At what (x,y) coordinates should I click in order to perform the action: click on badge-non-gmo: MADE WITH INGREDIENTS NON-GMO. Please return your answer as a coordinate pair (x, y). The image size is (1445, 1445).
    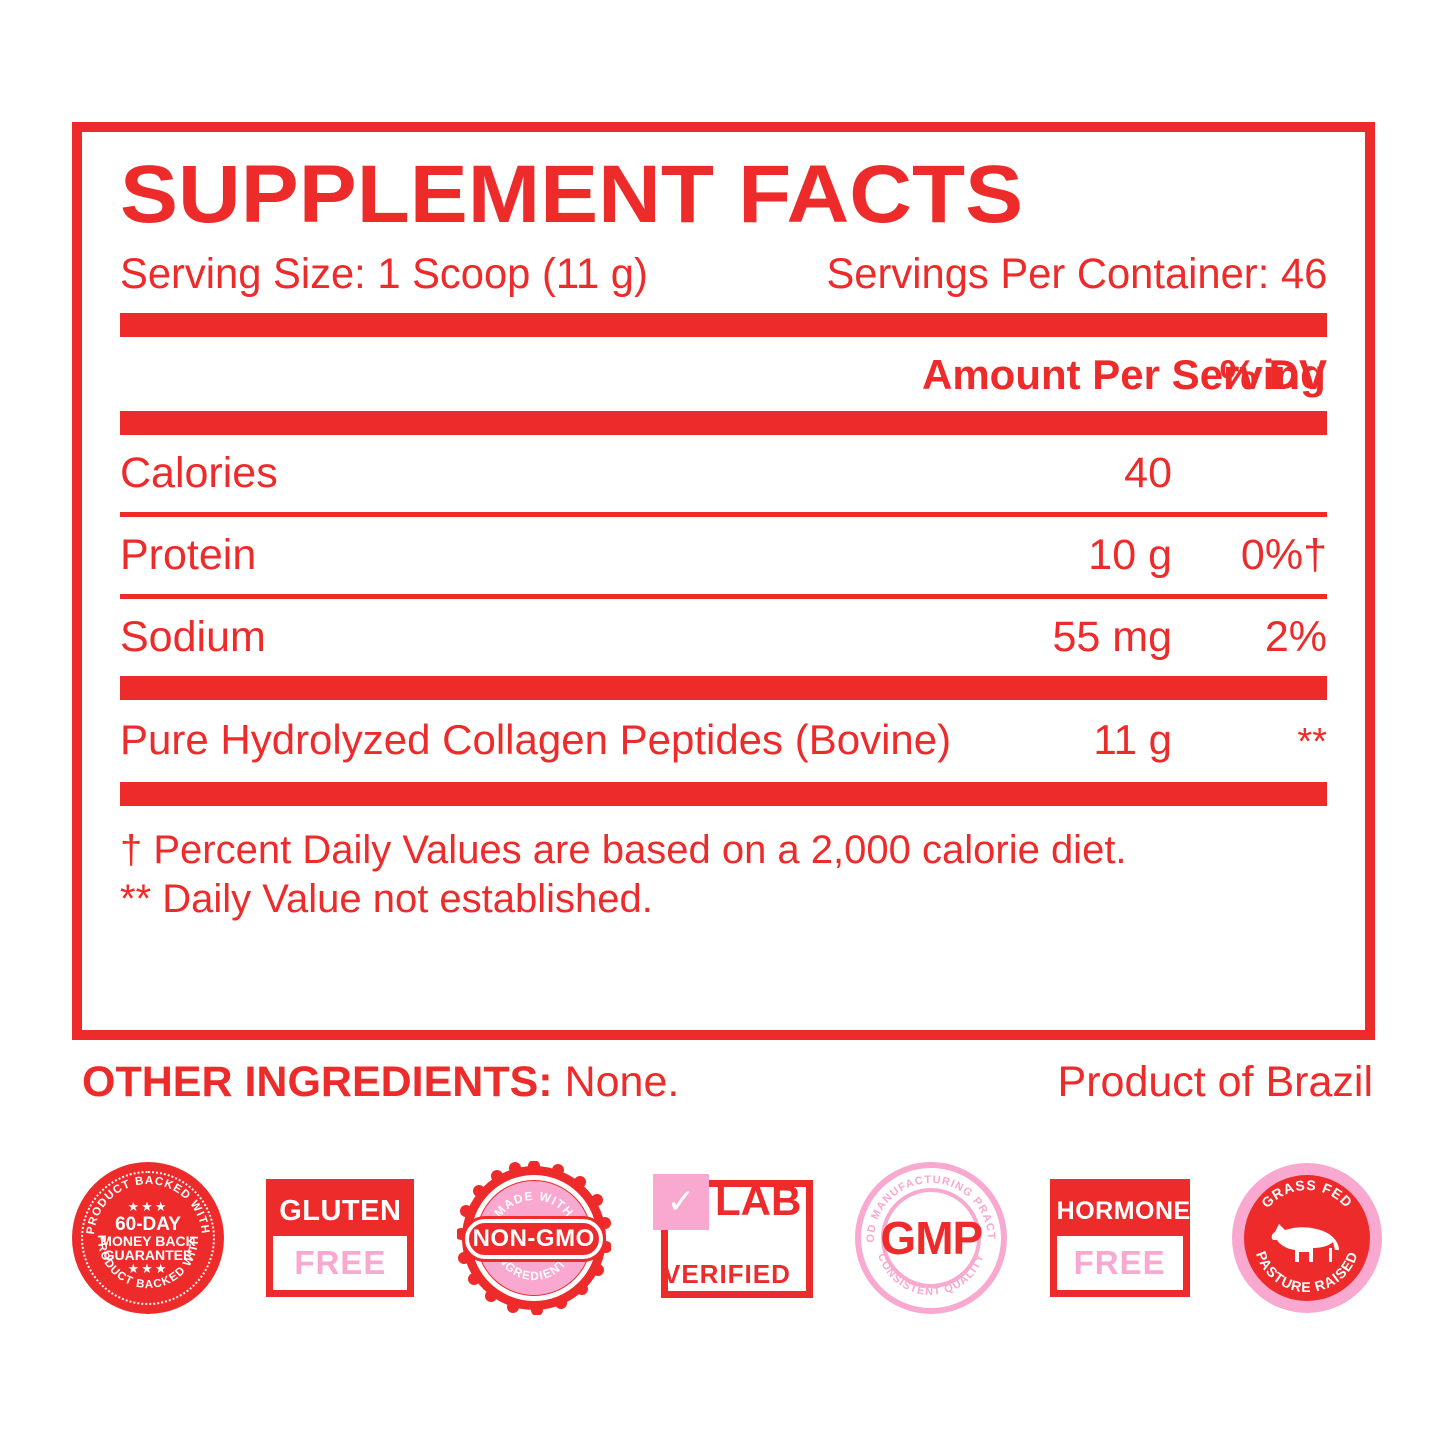
    Looking at the image, I should click on (533, 1238).